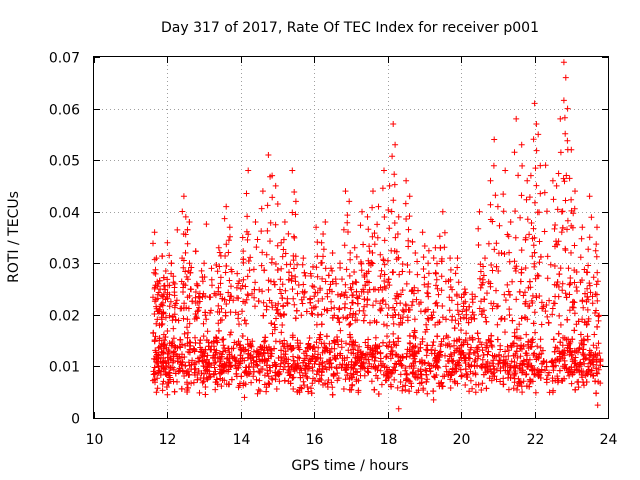 The height and width of the screenshot is (480, 640). Describe the element at coordinates (14, 237) in the screenshot. I see `y-axis-label: ROTI / TECUs` at that location.